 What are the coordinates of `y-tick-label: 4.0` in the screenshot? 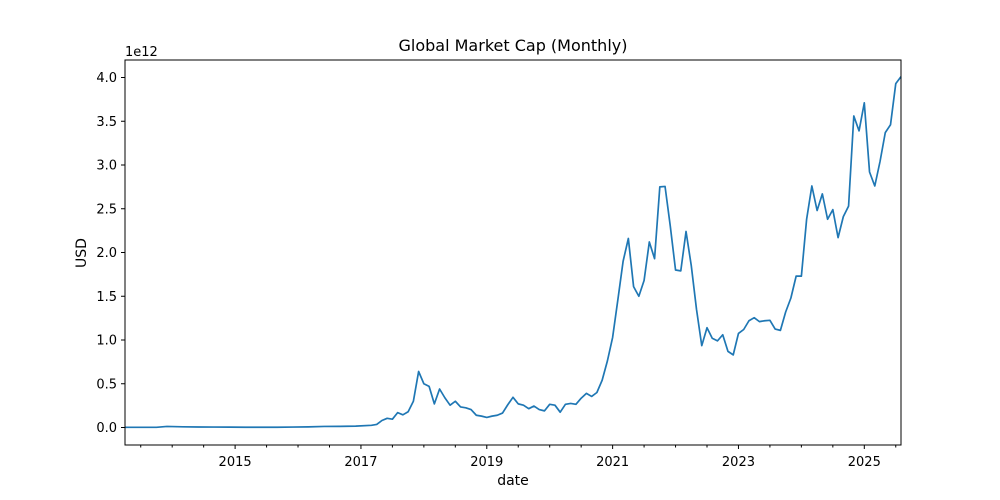 It's located at (106, 78).